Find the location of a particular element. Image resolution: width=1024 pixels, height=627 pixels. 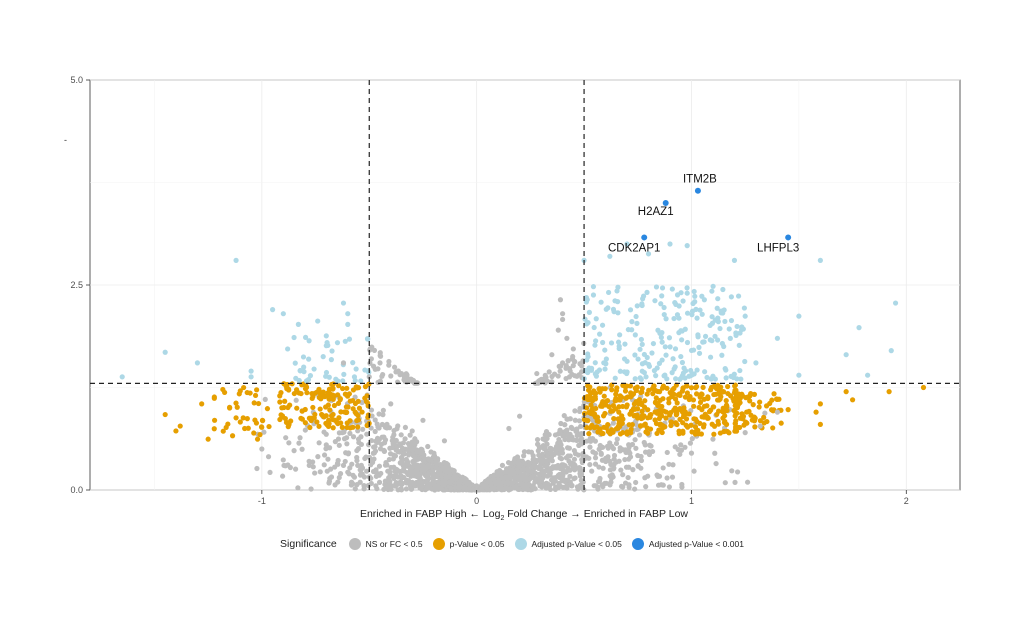

legend-item-adj001: Adjusted p-Value < 0.001 is located at coordinates (687, 544).